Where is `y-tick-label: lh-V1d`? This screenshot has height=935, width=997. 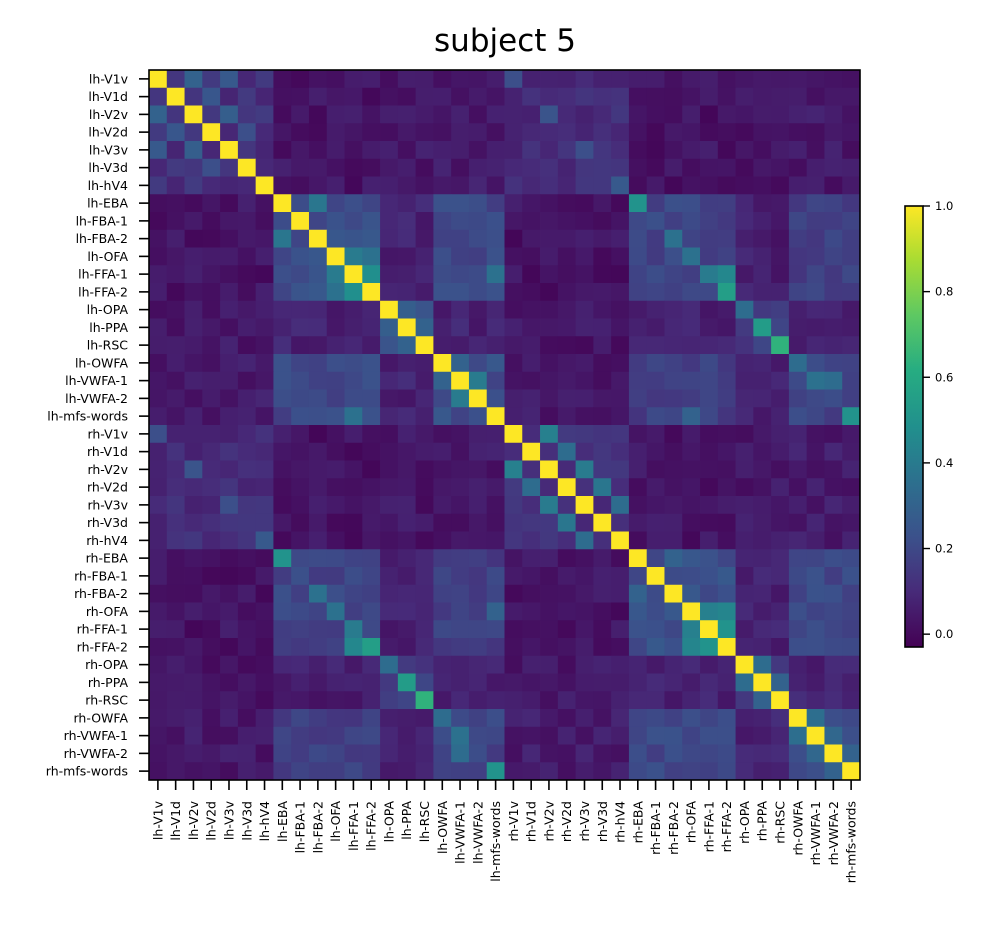
y-tick-label: lh-V1d is located at coordinates (108, 96).